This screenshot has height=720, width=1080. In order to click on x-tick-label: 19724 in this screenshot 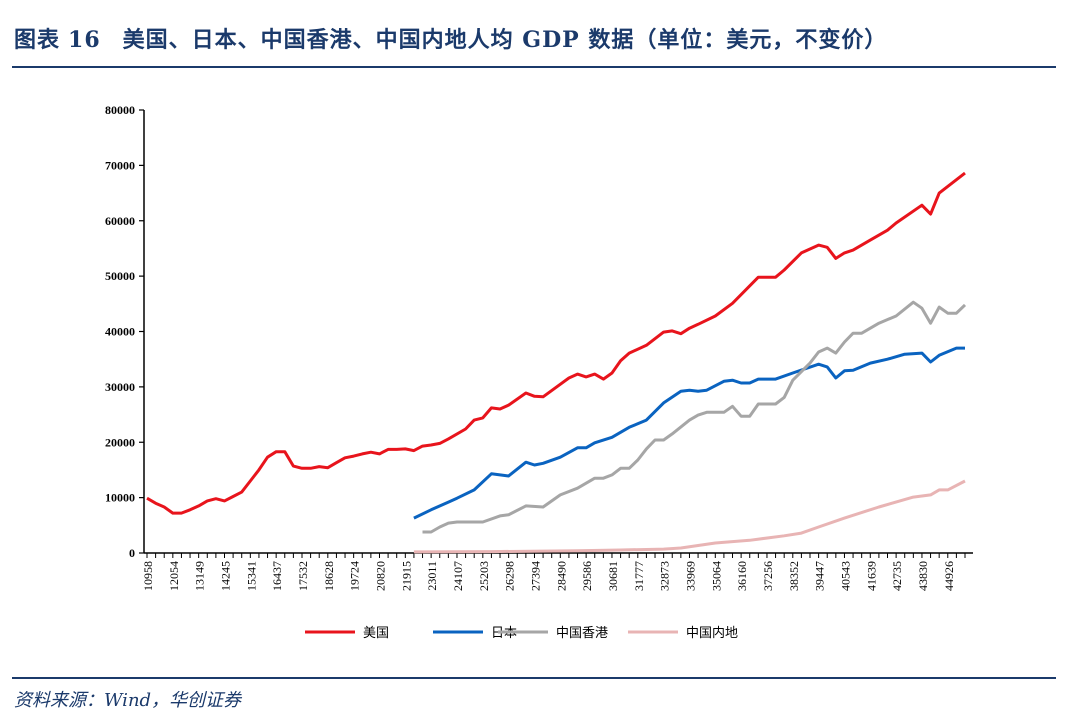, I will do `click(355, 576)`.